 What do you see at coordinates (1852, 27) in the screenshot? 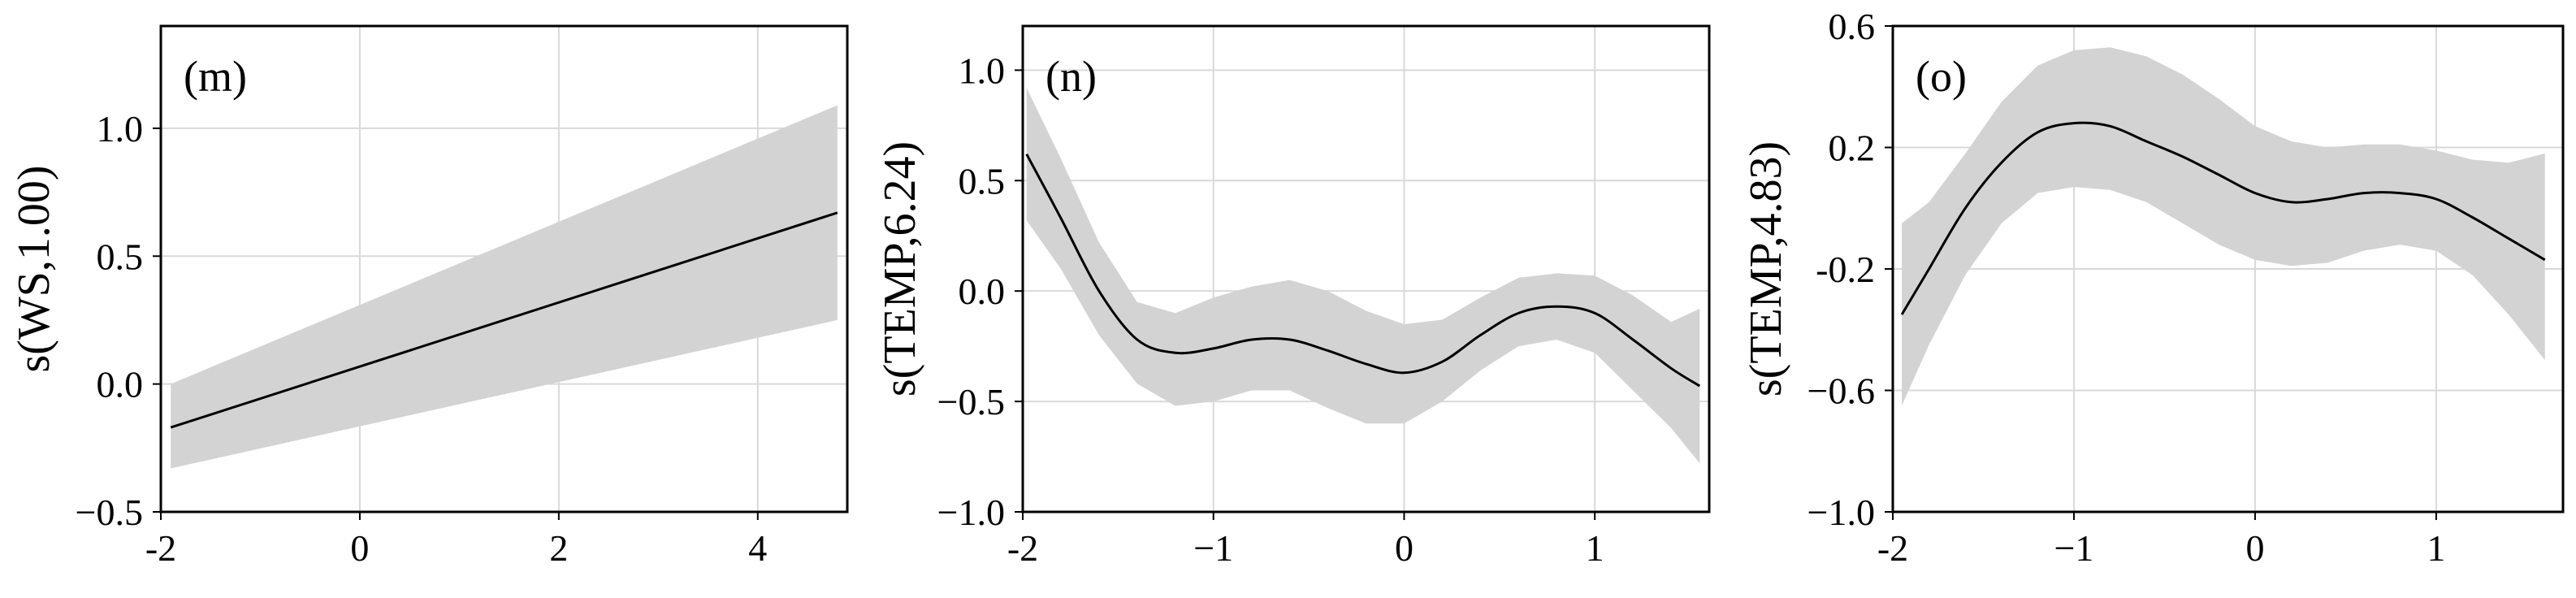
I see `y-tick-label: 0.6` at bounding box center [1852, 27].